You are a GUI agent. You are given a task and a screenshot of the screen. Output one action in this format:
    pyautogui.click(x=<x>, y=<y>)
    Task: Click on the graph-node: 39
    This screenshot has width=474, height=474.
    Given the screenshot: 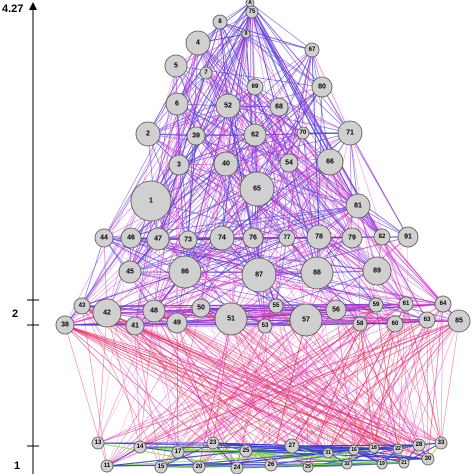 What is the action you would take?
    pyautogui.click(x=196, y=136)
    